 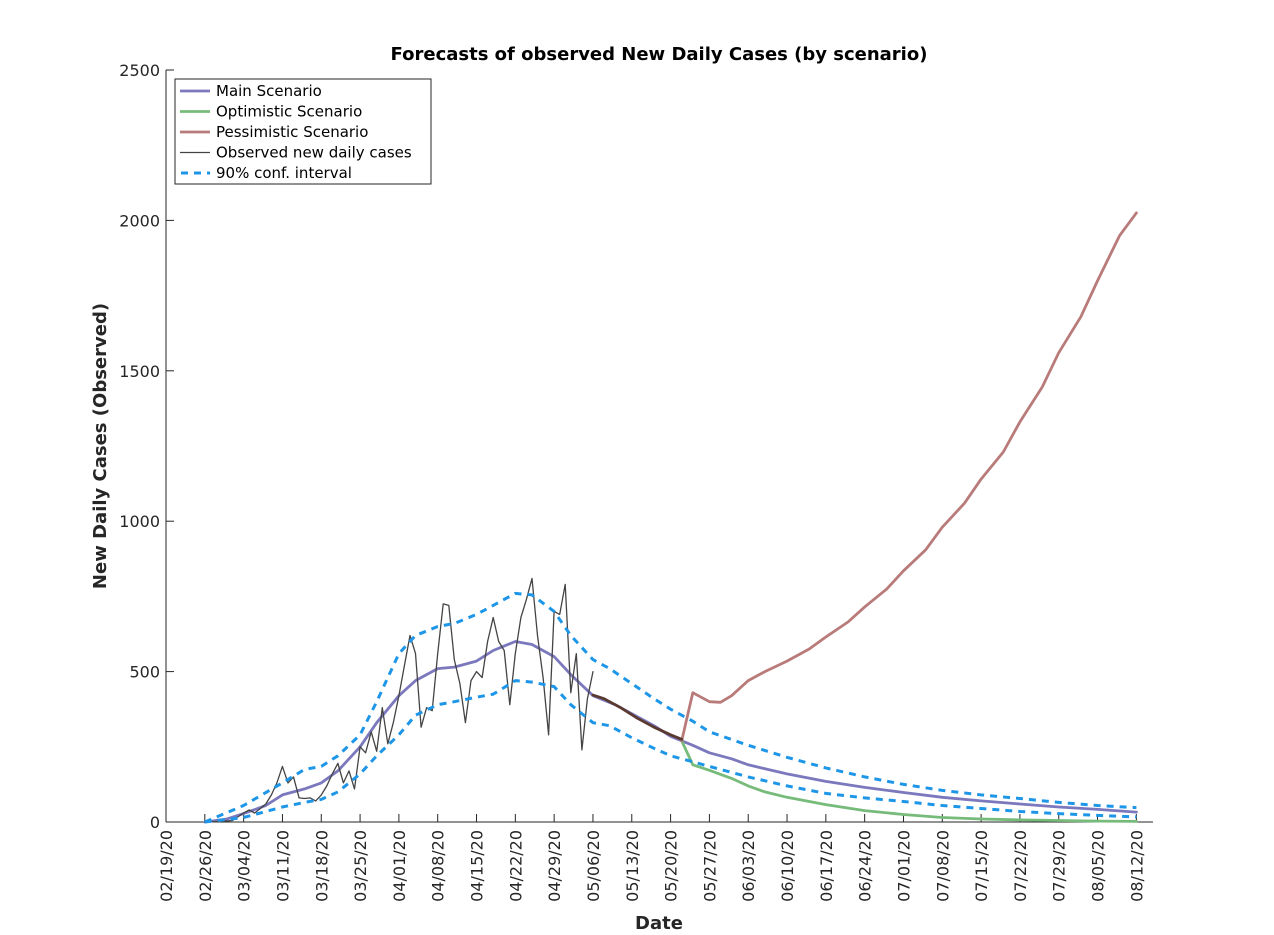 I want to click on y-tick-label: 500, so click(x=144, y=672).